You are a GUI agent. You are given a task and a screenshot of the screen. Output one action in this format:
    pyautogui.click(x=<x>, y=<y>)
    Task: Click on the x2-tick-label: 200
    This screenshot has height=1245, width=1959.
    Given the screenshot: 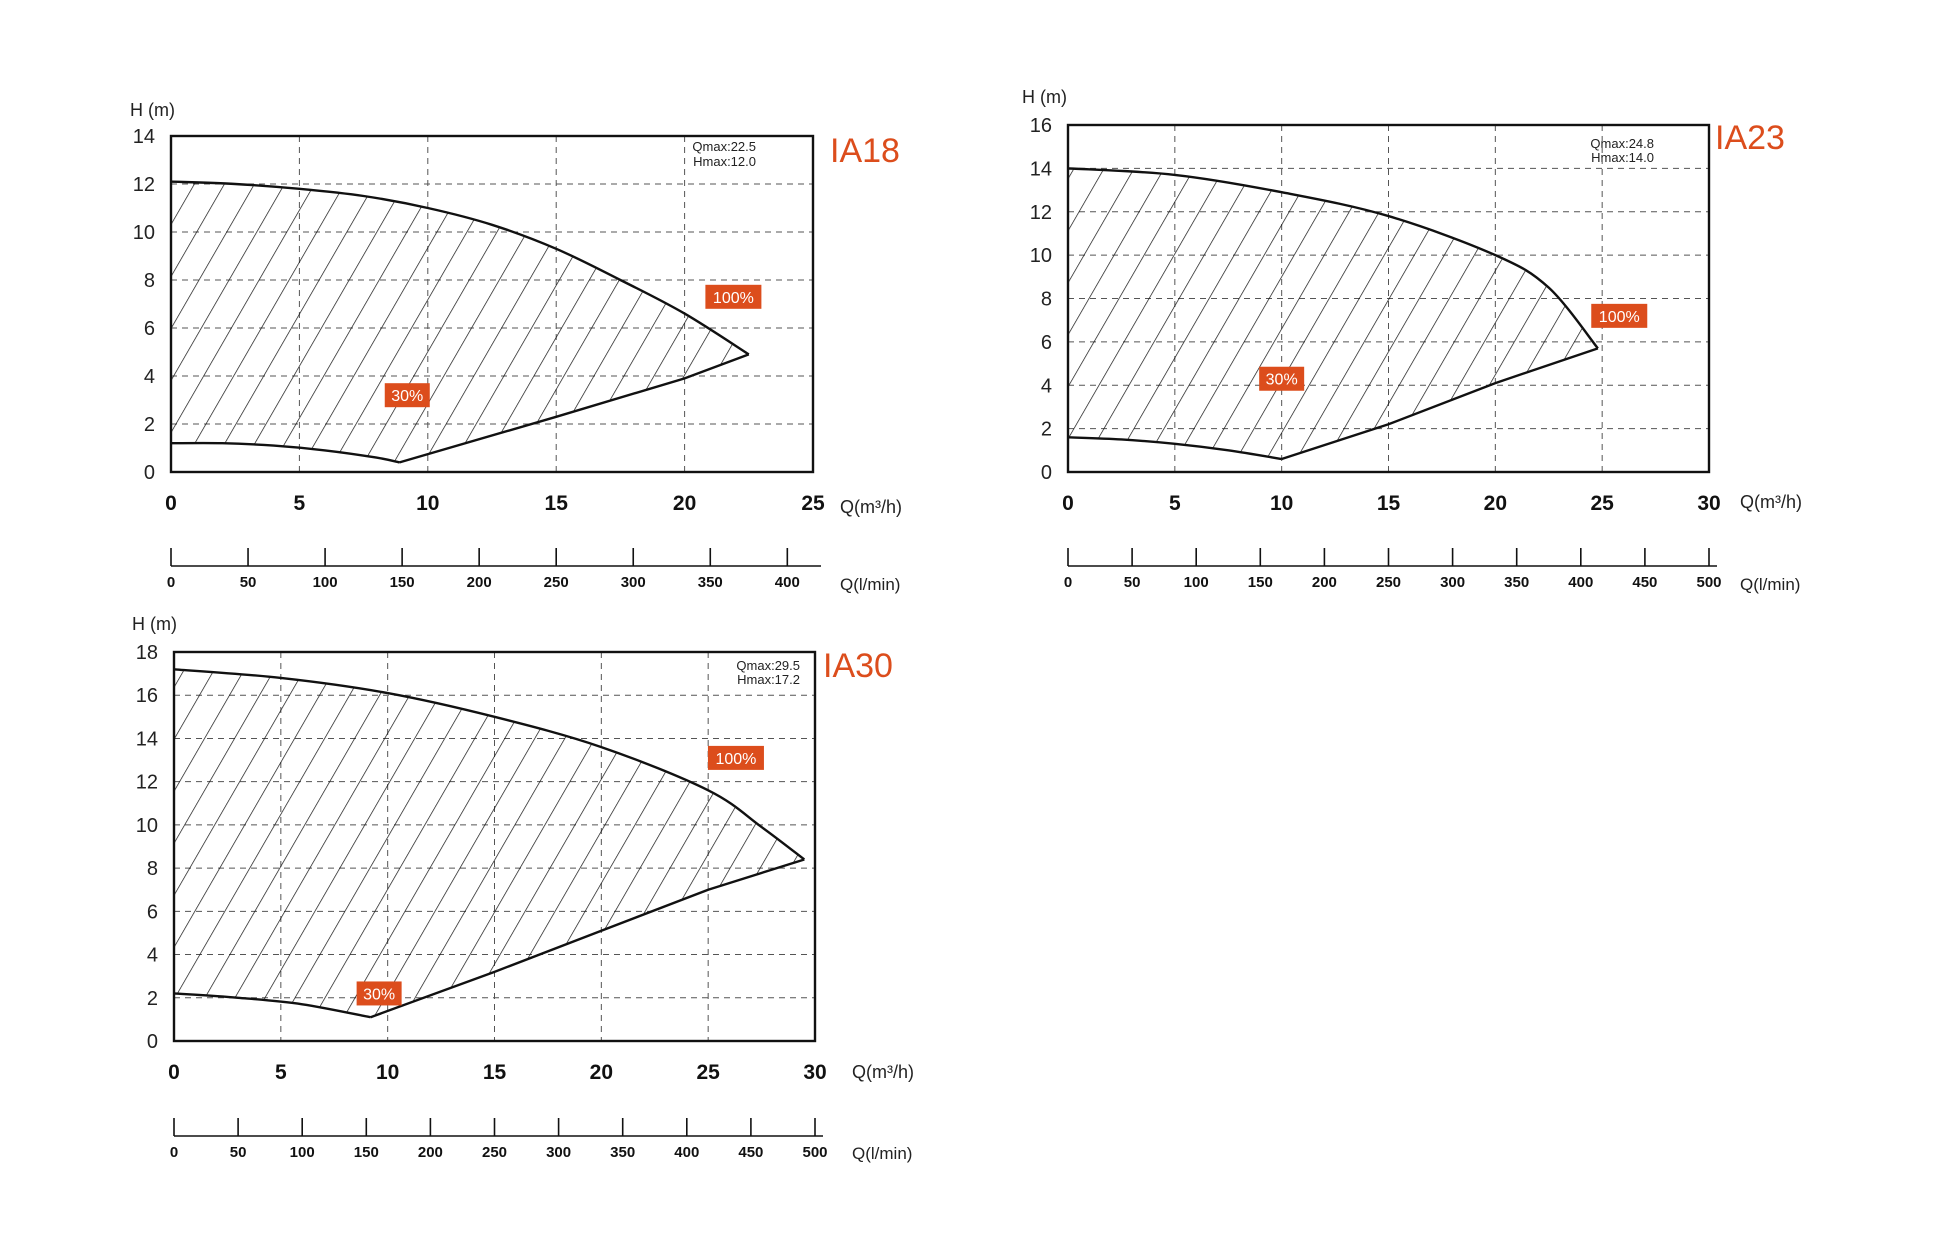 What is the action you would take?
    pyautogui.click(x=430, y=1152)
    